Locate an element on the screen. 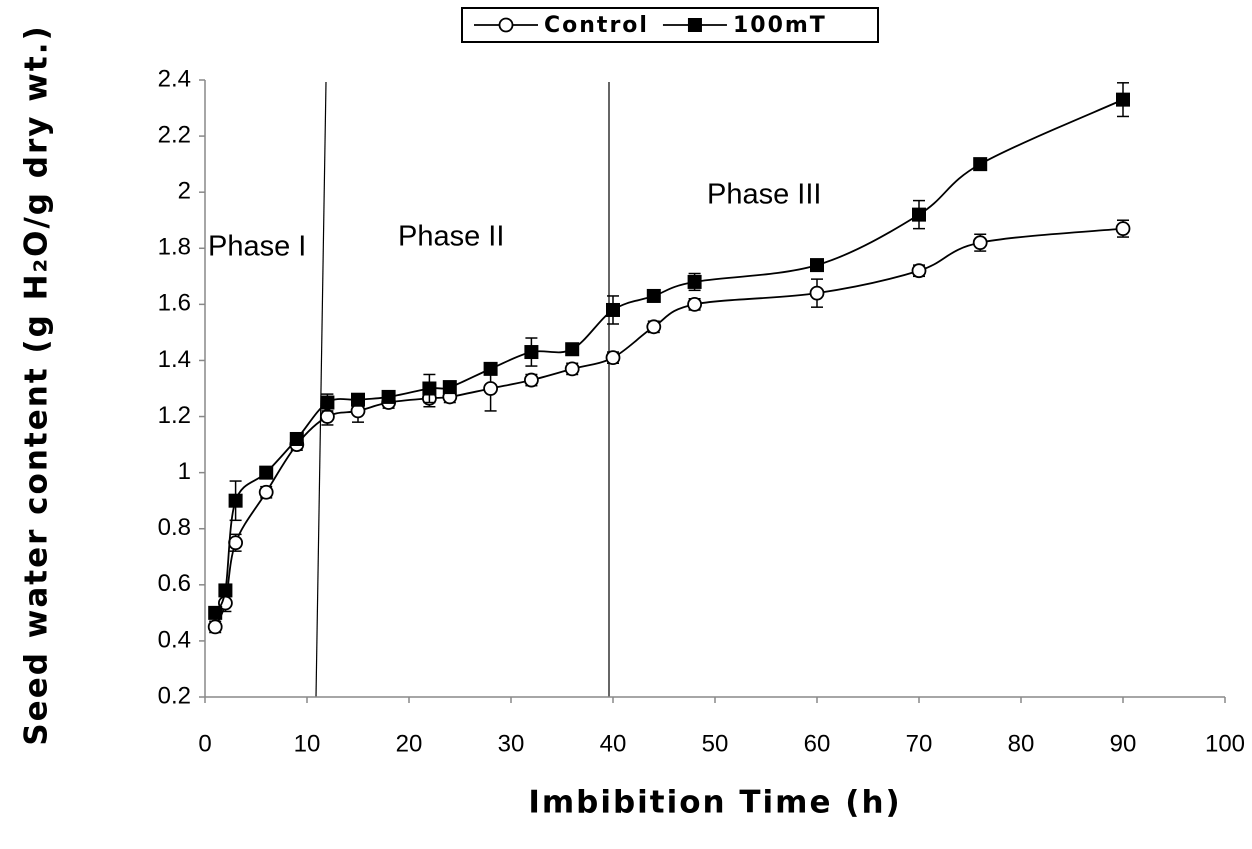 This screenshot has height=849, width=1252. x-tick-label: 60 is located at coordinates (817, 743).